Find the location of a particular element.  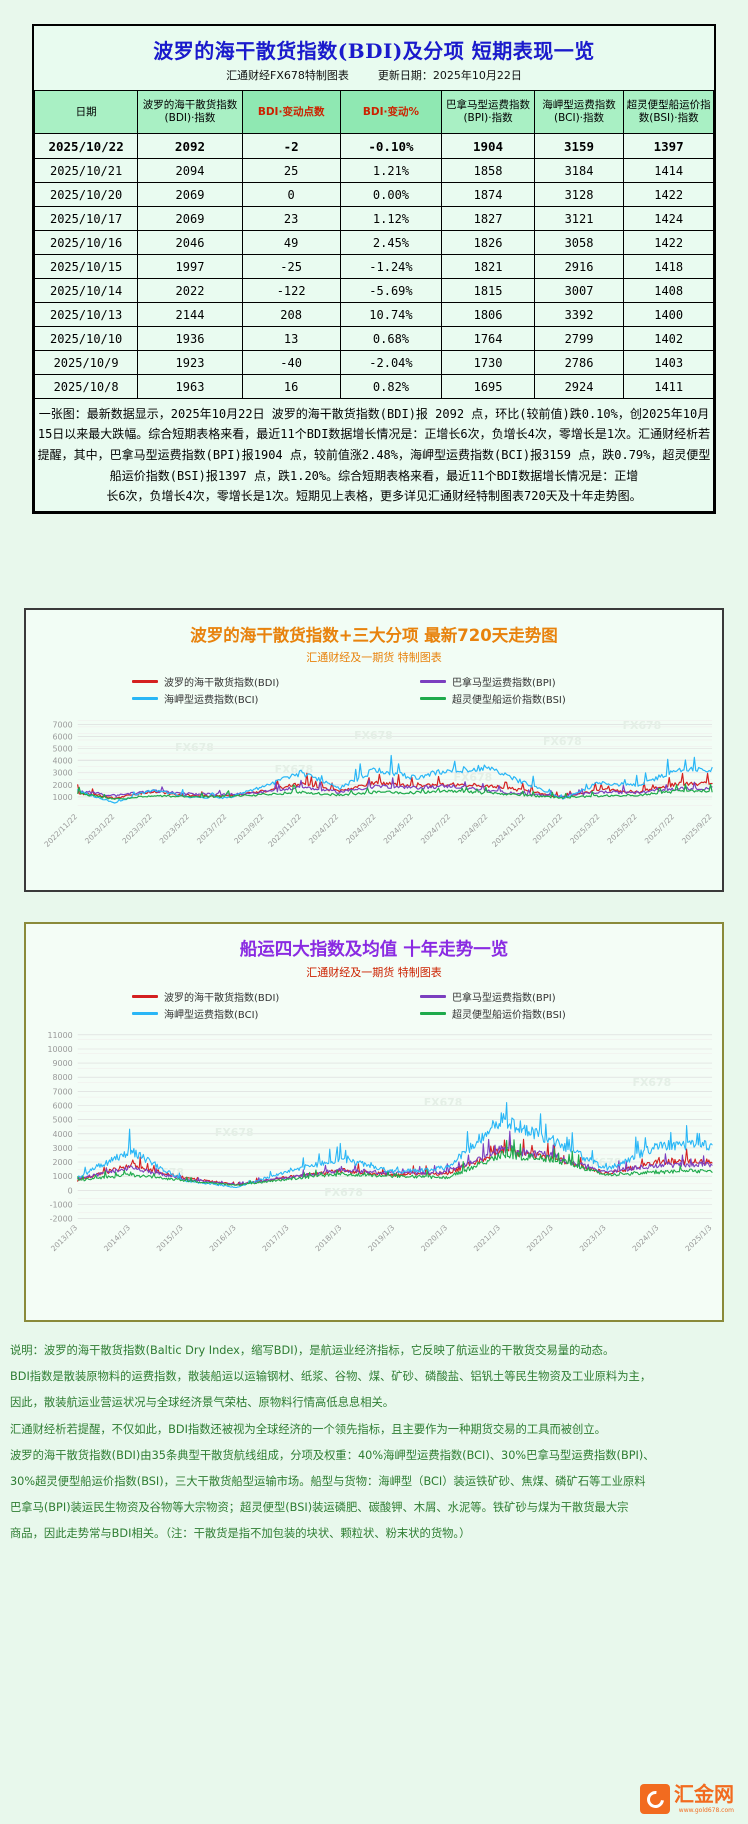

table-row: 2025/10/17 2069 23 1.12% 1827 3121 1424 is located at coordinates (373, 219).